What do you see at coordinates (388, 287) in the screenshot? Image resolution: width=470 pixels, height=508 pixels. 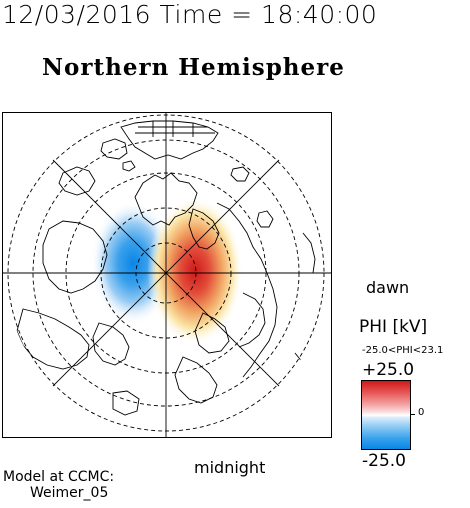 I see `dawn-label: dawn` at bounding box center [388, 287].